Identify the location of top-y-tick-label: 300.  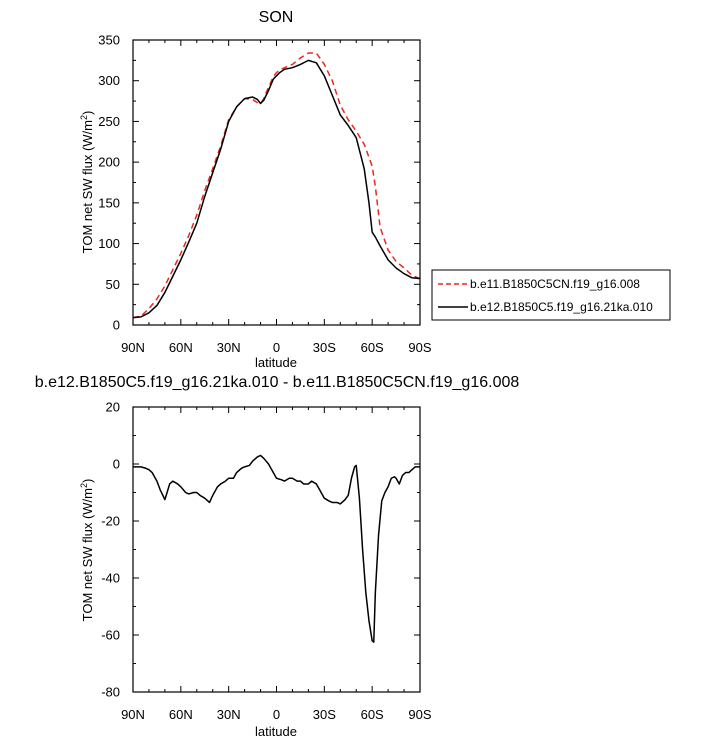
(109, 80).